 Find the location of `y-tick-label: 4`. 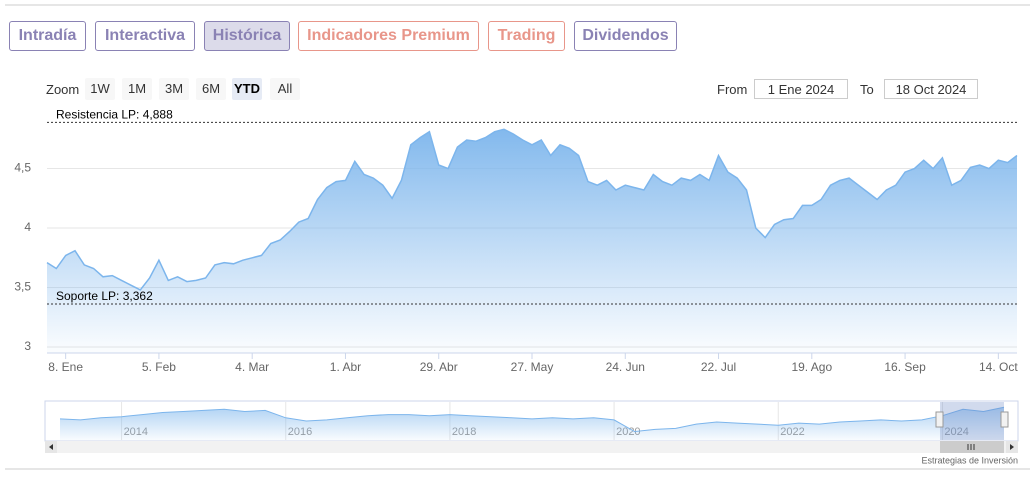

y-tick-label: 4 is located at coordinates (27, 227).